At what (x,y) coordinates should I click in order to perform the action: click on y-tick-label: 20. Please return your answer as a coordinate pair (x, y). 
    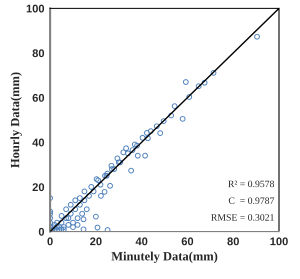
    Looking at the image, I should click on (38, 187).